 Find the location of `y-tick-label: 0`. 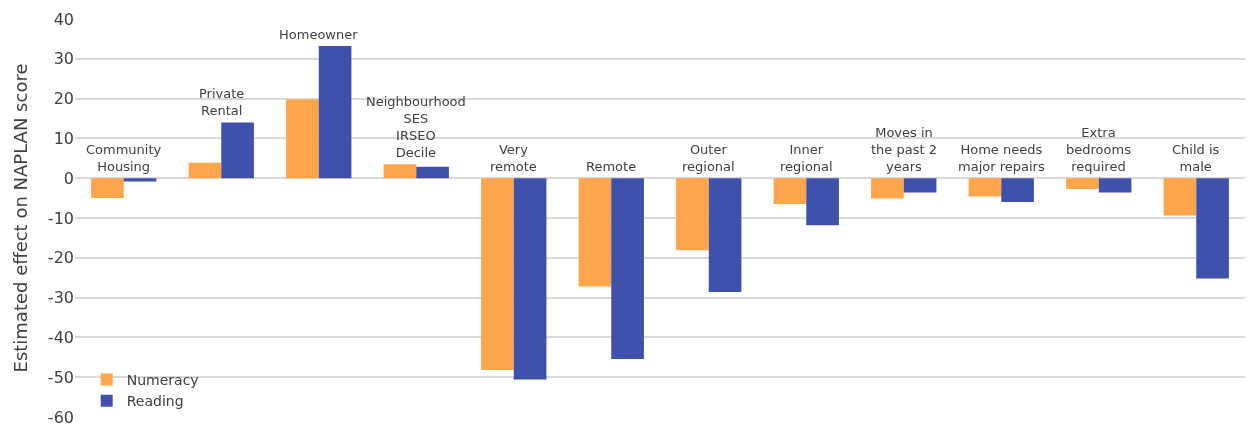

y-tick-label: 0 is located at coordinates (68, 178).